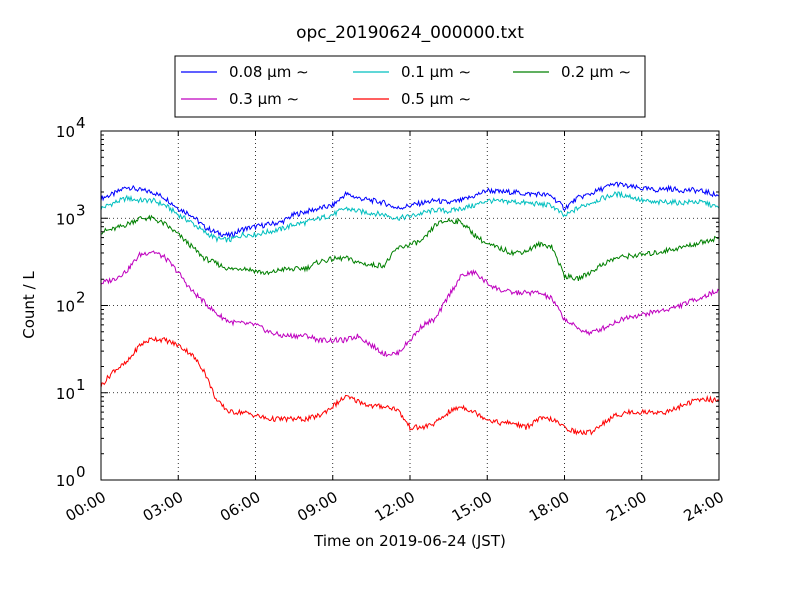 This screenshot has width=800, height=600. I want to click on y-tick-label-exponent: 3, so click(81, 210).